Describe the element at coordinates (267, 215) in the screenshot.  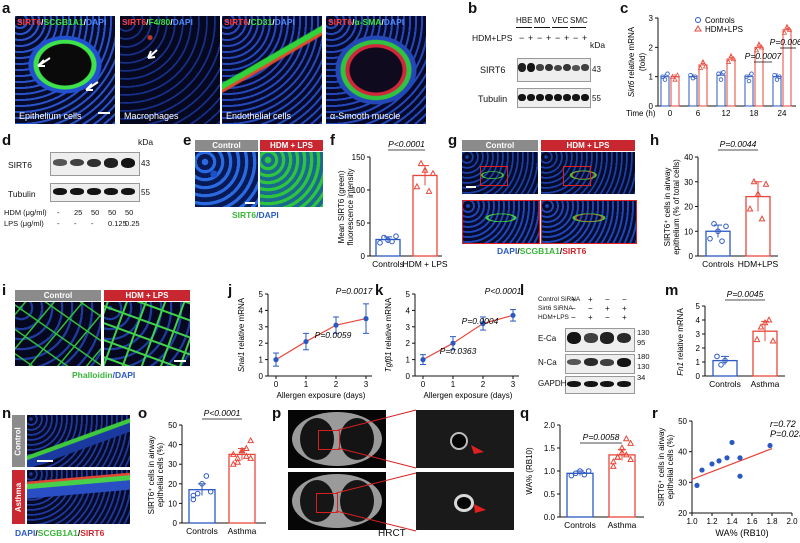
I see `e-caption-part-1: /DAPI` at that location.